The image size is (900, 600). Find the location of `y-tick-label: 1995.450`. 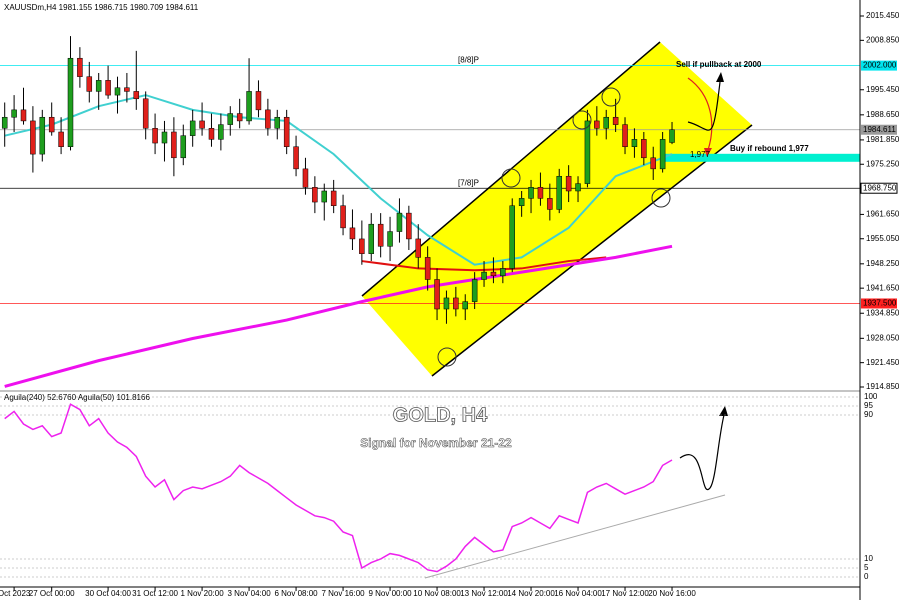

y-tick-label: 1995.450 is located at coordinates (883, 89).